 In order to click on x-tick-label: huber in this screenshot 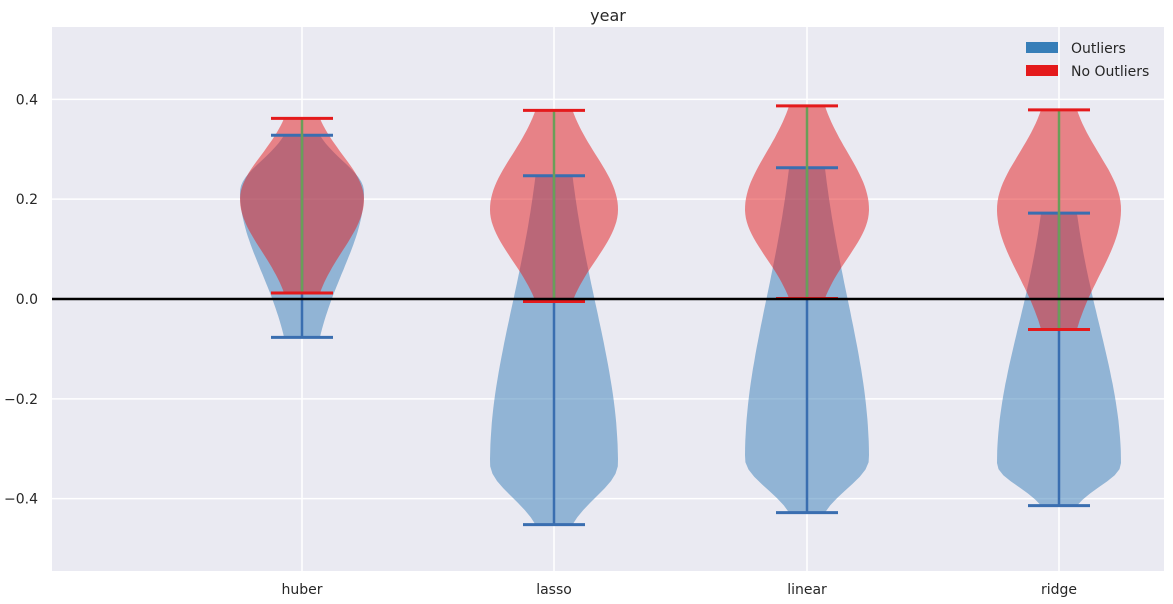, I will do `click(301, 590)`.